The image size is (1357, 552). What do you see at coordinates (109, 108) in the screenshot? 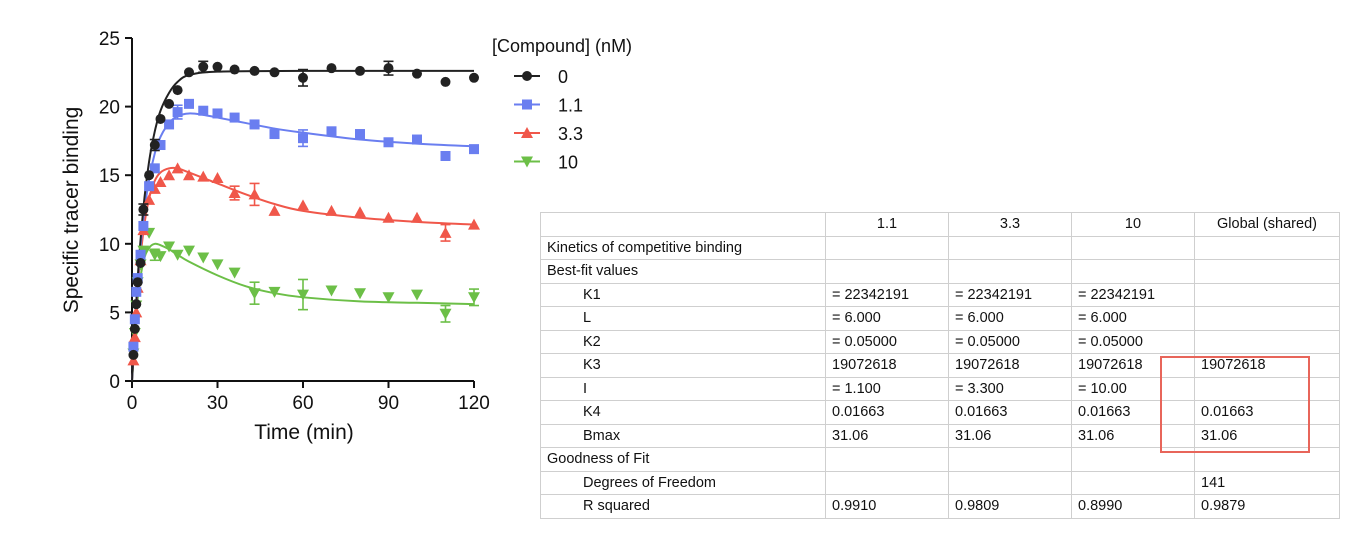
I see `y-tick-label: 20` at bounding box center [109, 108].